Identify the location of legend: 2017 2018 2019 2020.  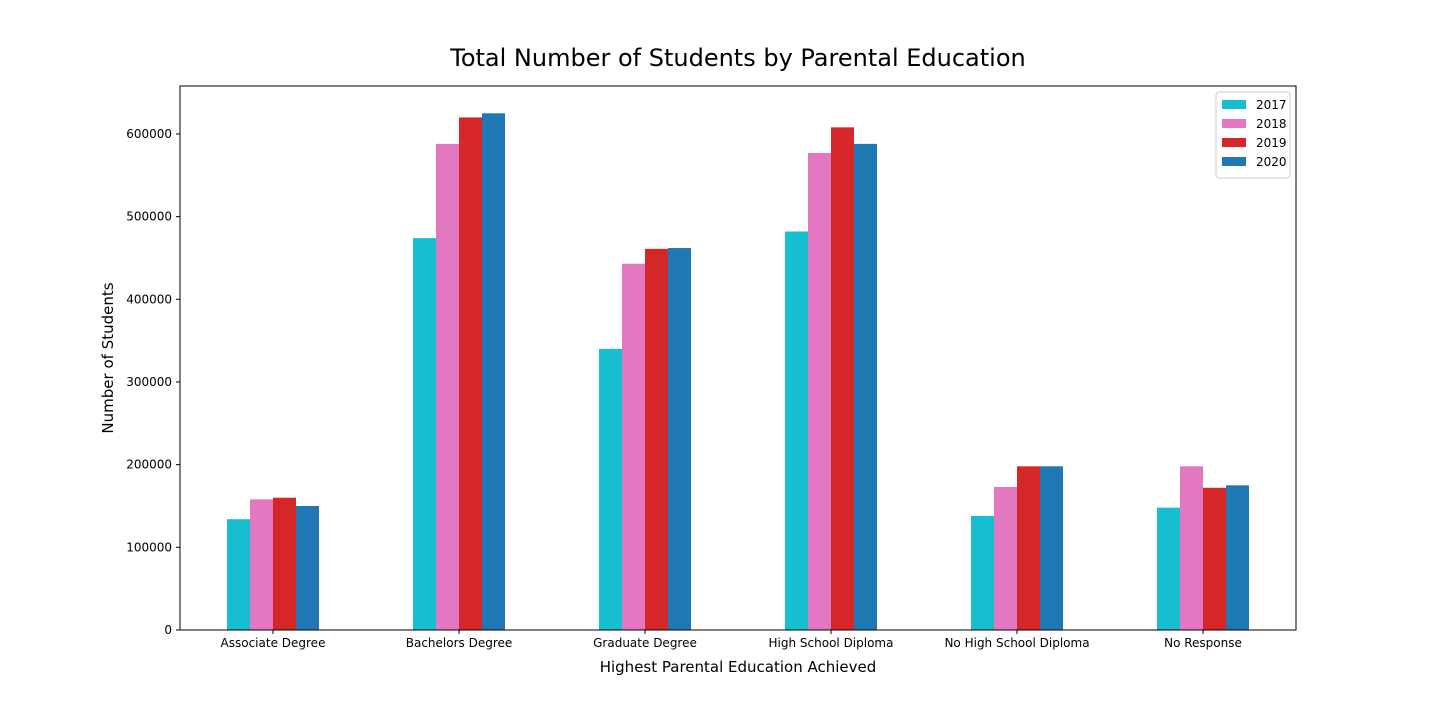
(1253, 135).